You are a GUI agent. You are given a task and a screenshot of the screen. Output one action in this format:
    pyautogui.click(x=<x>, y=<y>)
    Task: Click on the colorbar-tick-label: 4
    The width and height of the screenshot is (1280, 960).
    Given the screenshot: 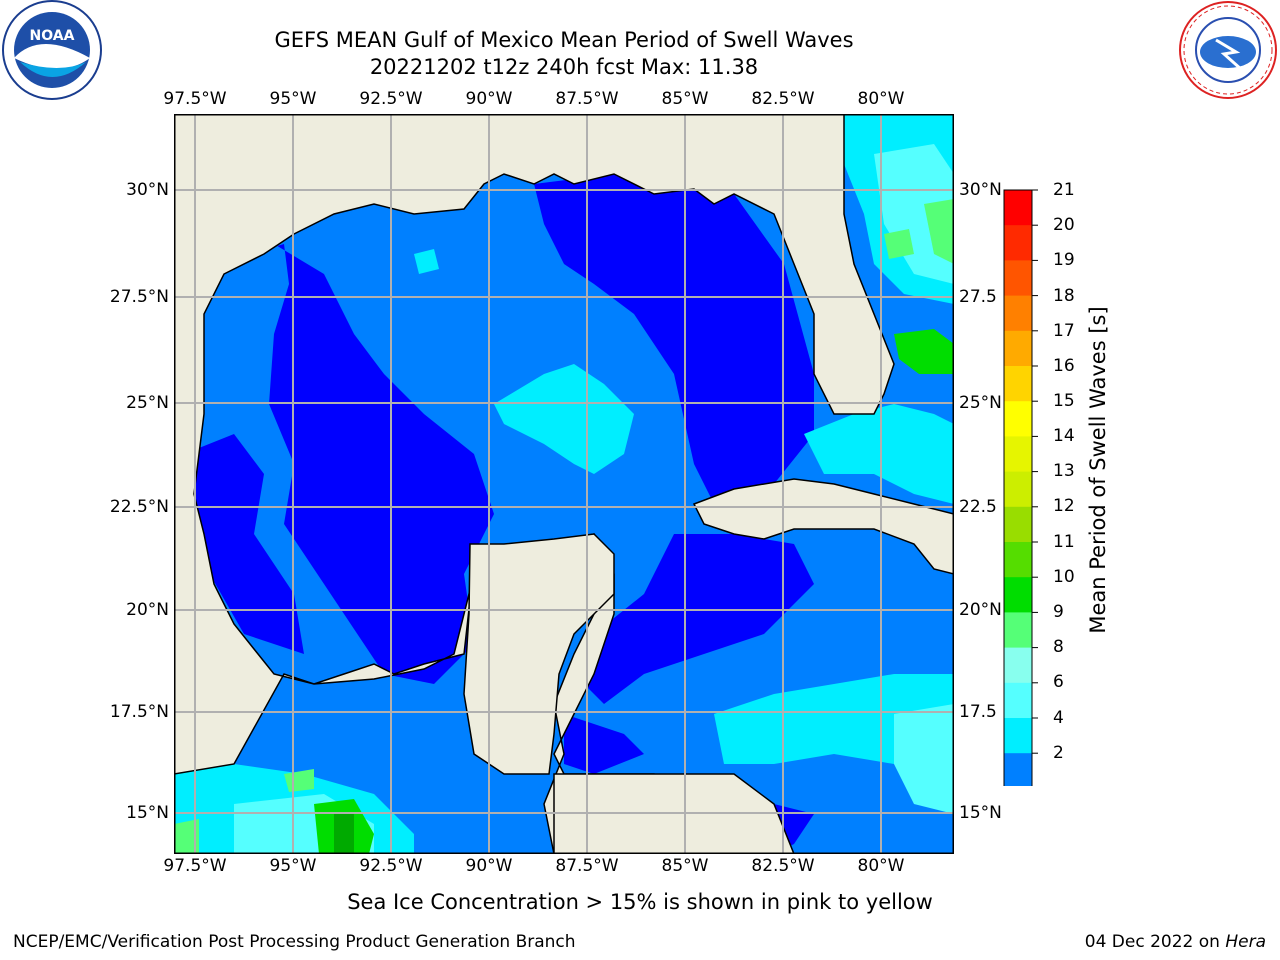 What is the action you would take?
    pyautogui.click(x=1058, y=718)
    